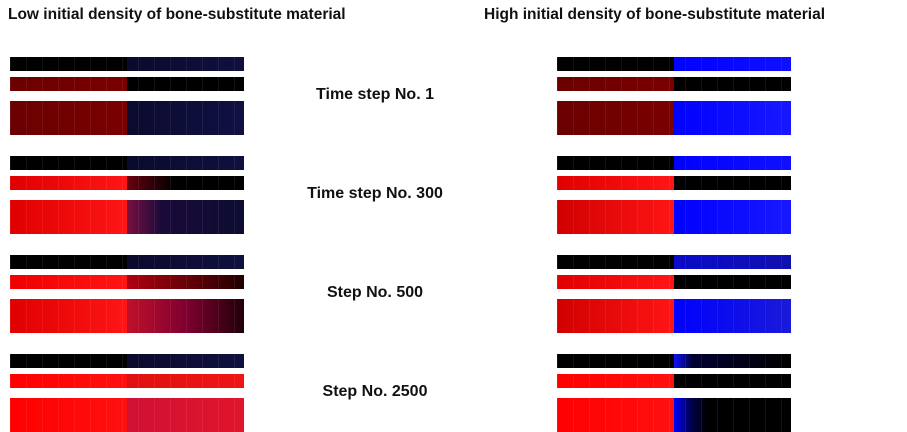  What do you see at coordinates (375, 292) in the screenshot?
I see `step-label-3: Step No. 500` at bounding box center [375, 292].